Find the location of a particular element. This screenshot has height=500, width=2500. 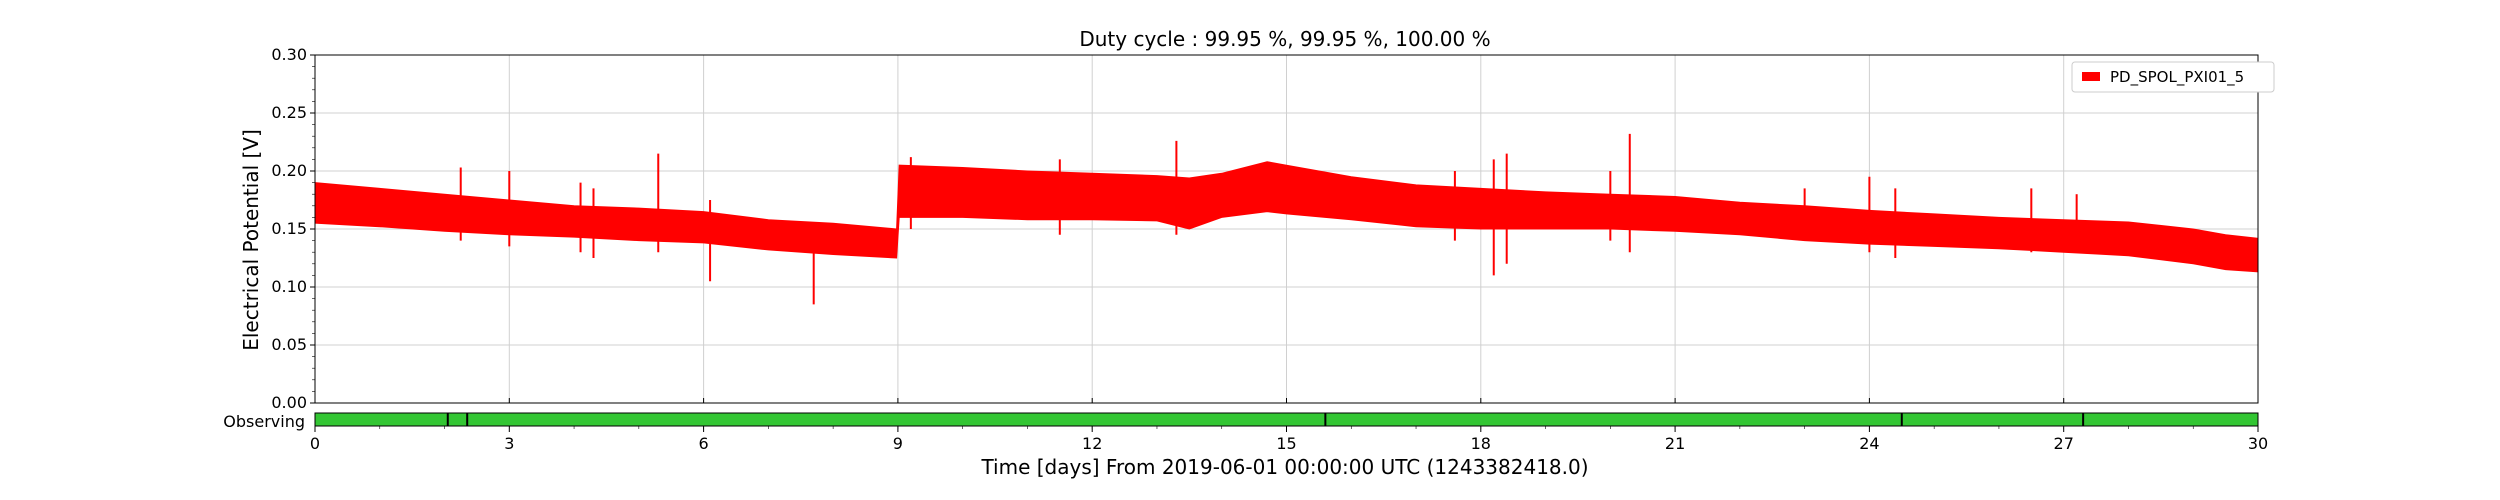

x-tick-label: 12 is located at coordinates (1092, 443).